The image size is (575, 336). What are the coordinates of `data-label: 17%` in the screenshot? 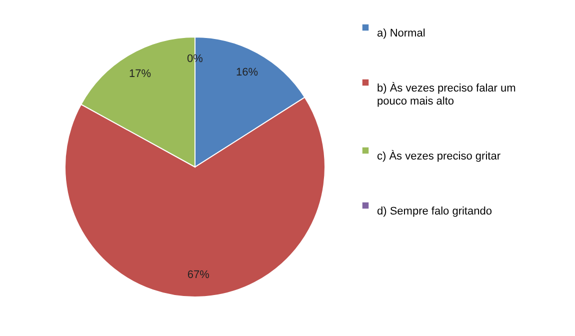 It's located at (140, 74).